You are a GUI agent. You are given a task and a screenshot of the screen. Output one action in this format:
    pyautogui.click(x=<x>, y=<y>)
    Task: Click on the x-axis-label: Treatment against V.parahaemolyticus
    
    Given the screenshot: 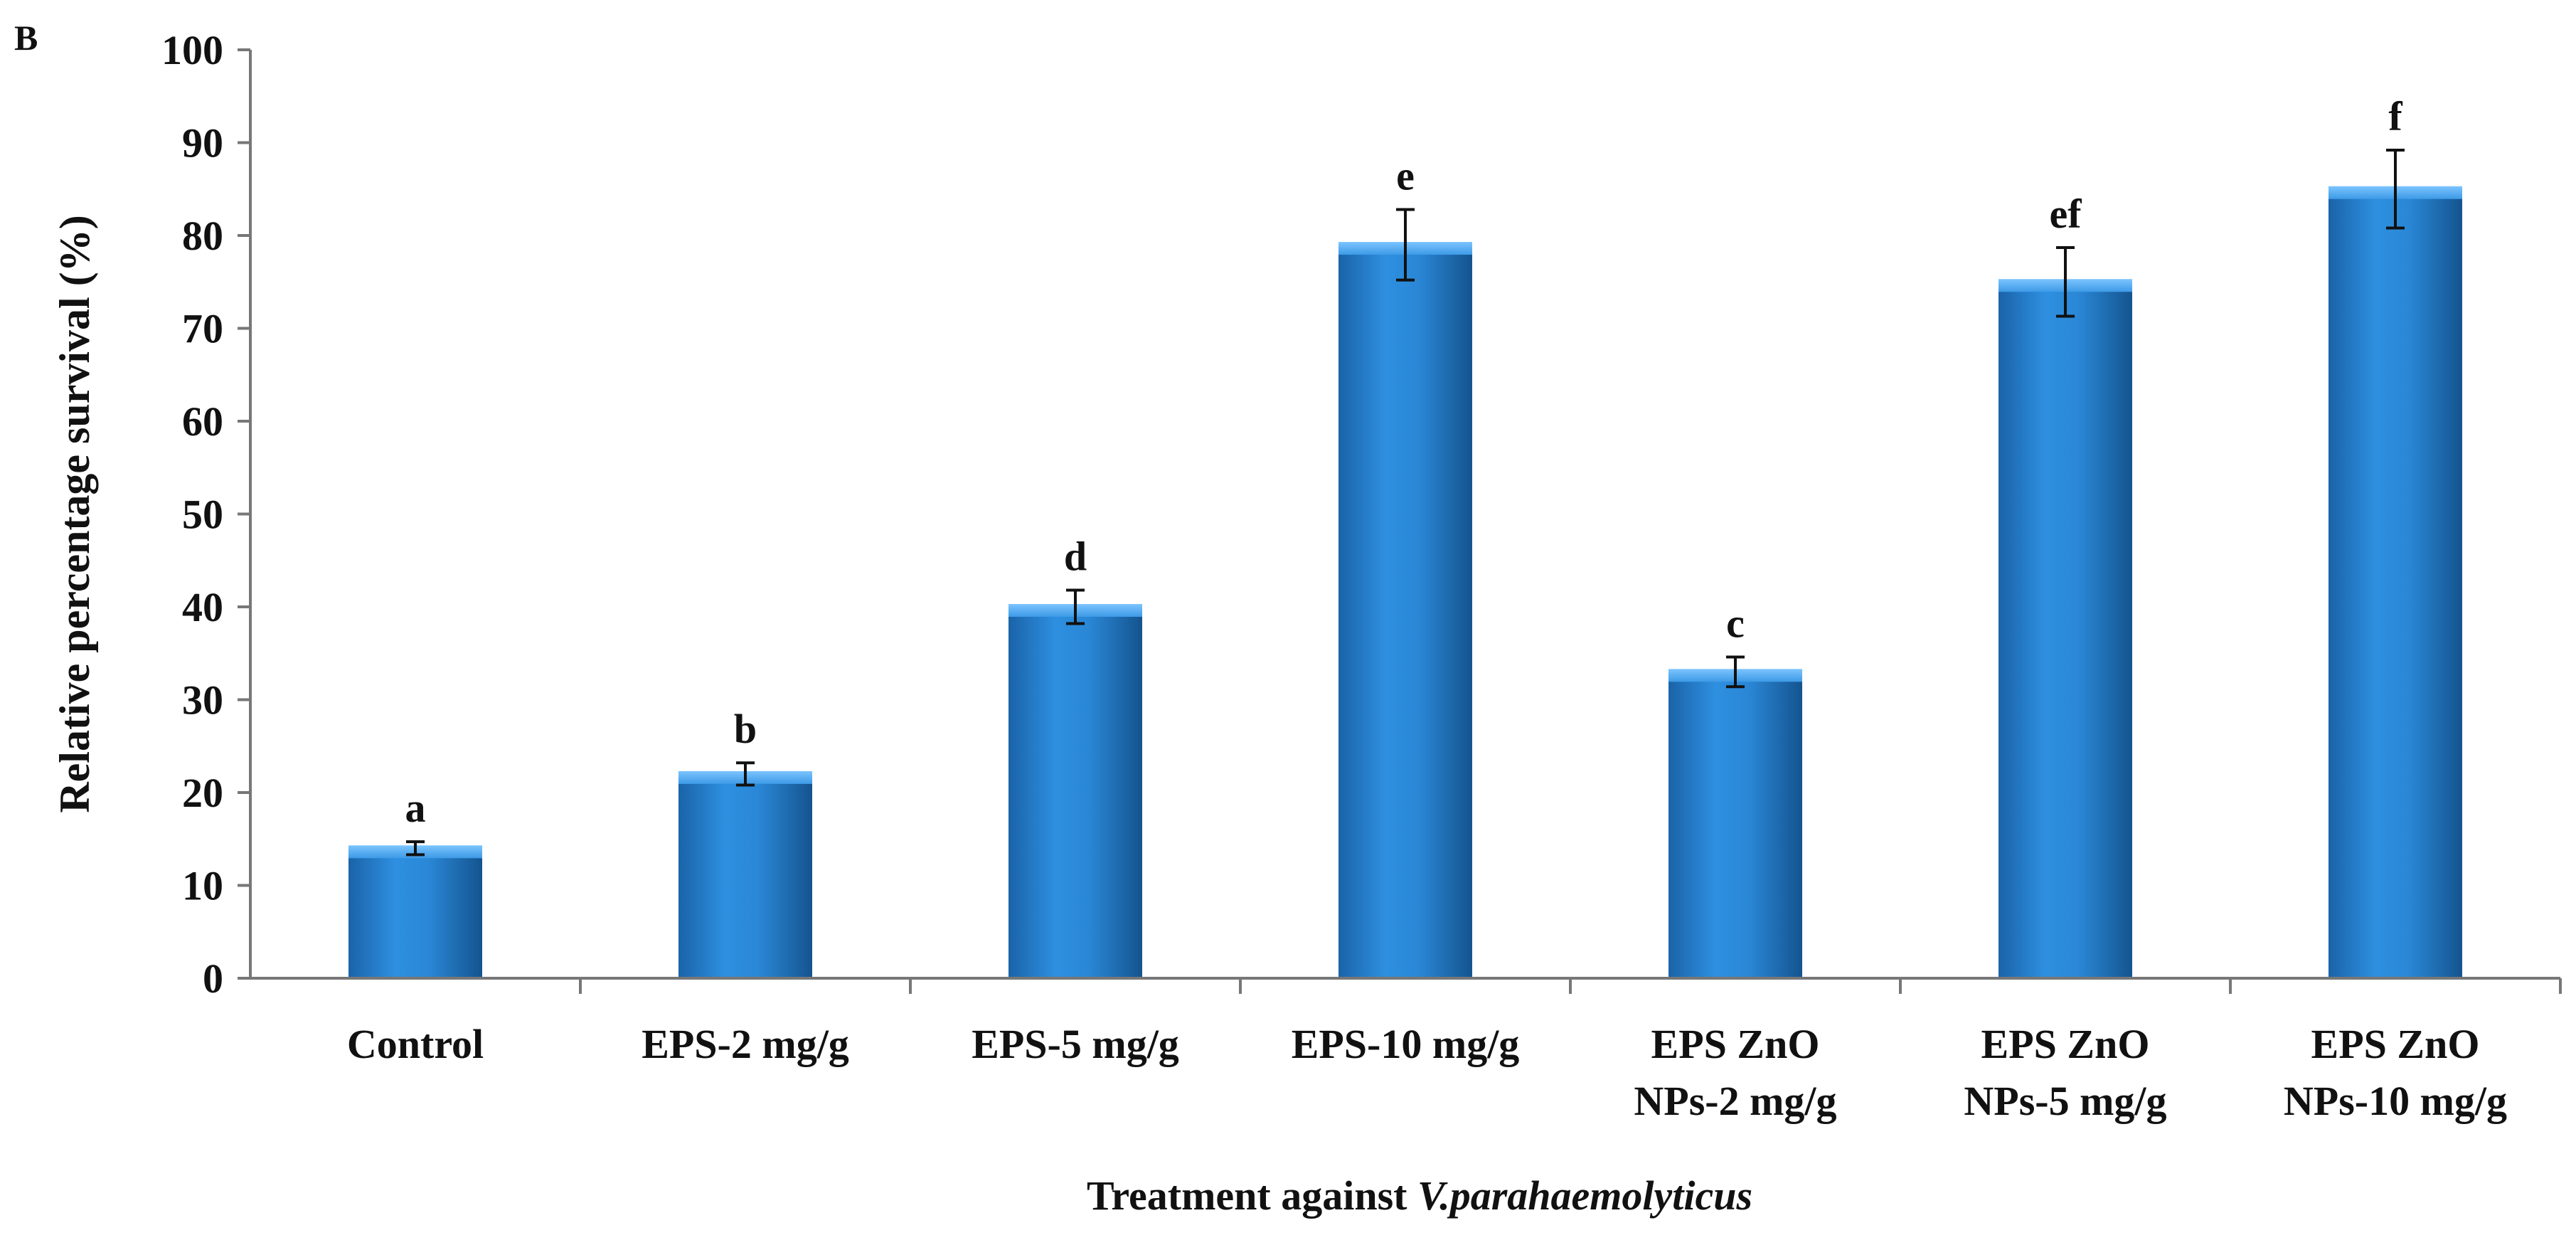 What is the action you would take?
    pyautogui.click(x=1419, y=1195)
    